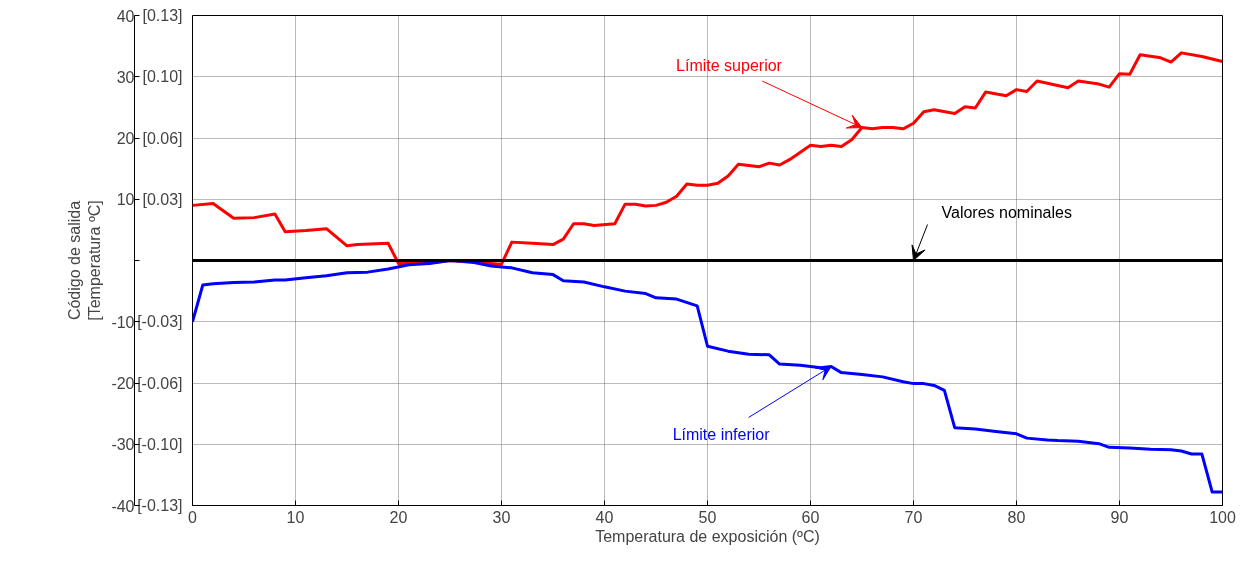  Describe the element at coordinates (160, 505) in the screenshot. I see `y2-tick-label: [-0.13]` at that location.